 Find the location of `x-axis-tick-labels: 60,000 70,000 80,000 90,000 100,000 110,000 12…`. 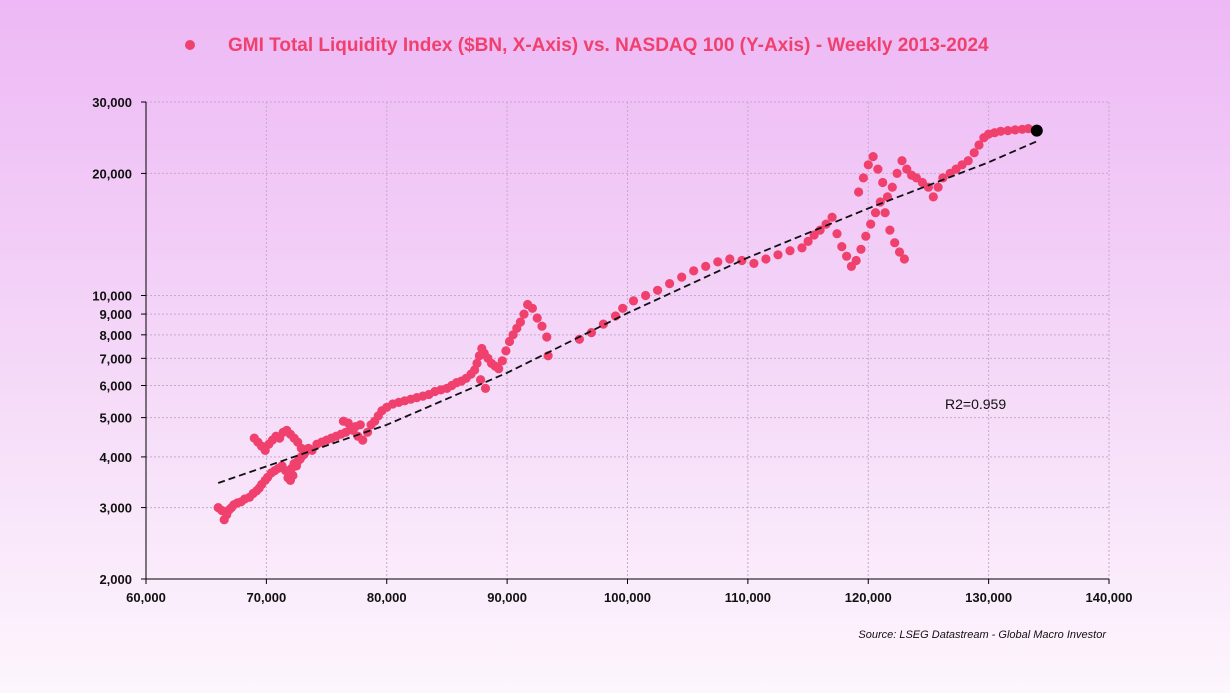

x-axis-tick-labels: 60,000 70,000 80,000 90,000 100,000 110,000 12… is located at coordinates (629, 597).